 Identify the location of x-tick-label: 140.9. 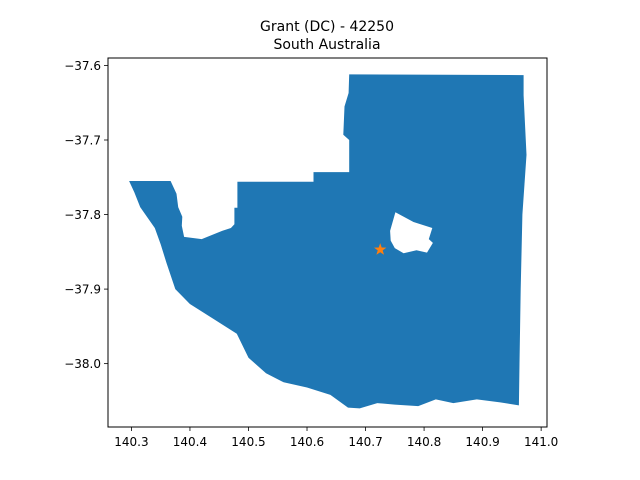
(482, 442).